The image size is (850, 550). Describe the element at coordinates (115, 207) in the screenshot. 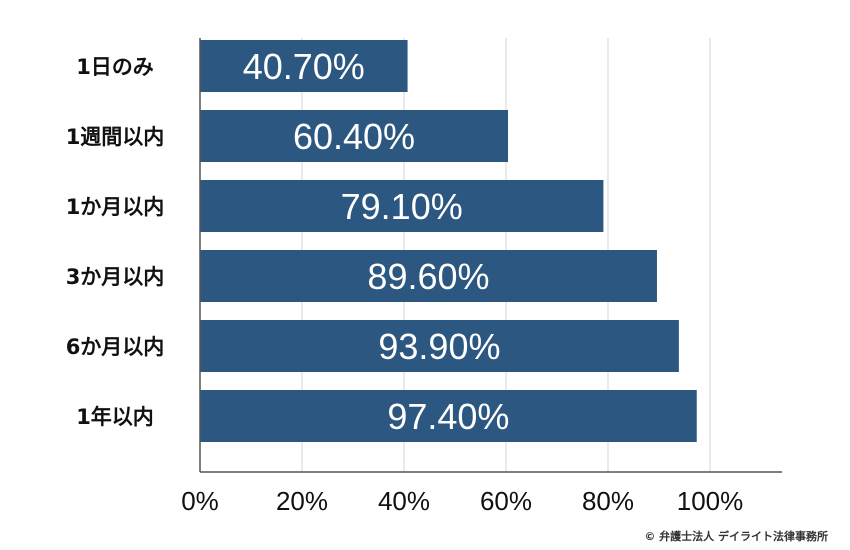

I see `category-label: 1か月以内` at that location.